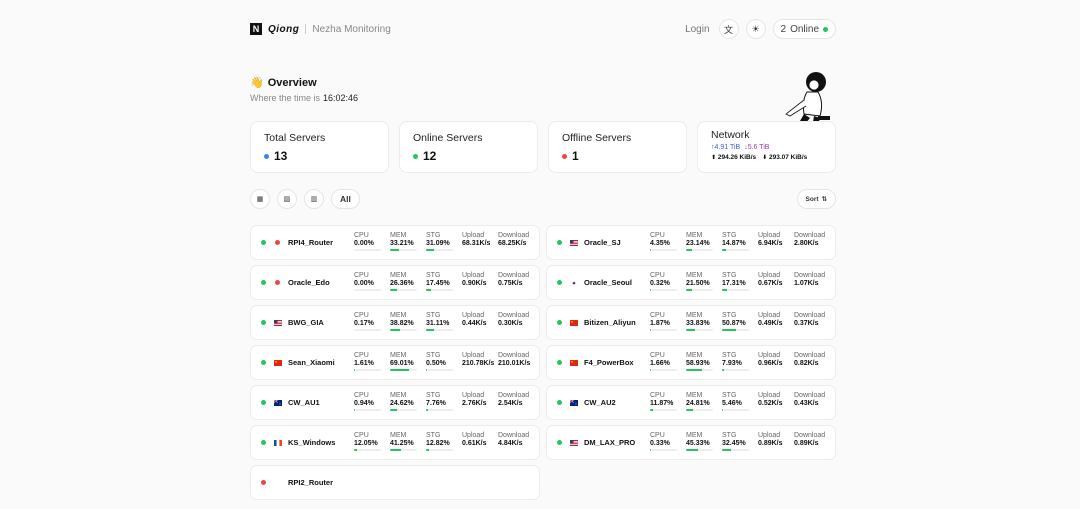 Image resolution: width=1080 pixels, height=509 pixels. I want to click on offline-status-icon, so click(564, 156).